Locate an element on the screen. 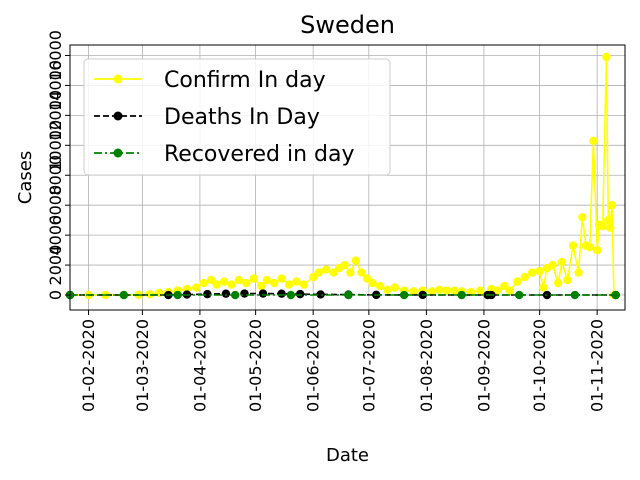  x-tick-label: 01-03-2020 is located at coordinates (142, 365).